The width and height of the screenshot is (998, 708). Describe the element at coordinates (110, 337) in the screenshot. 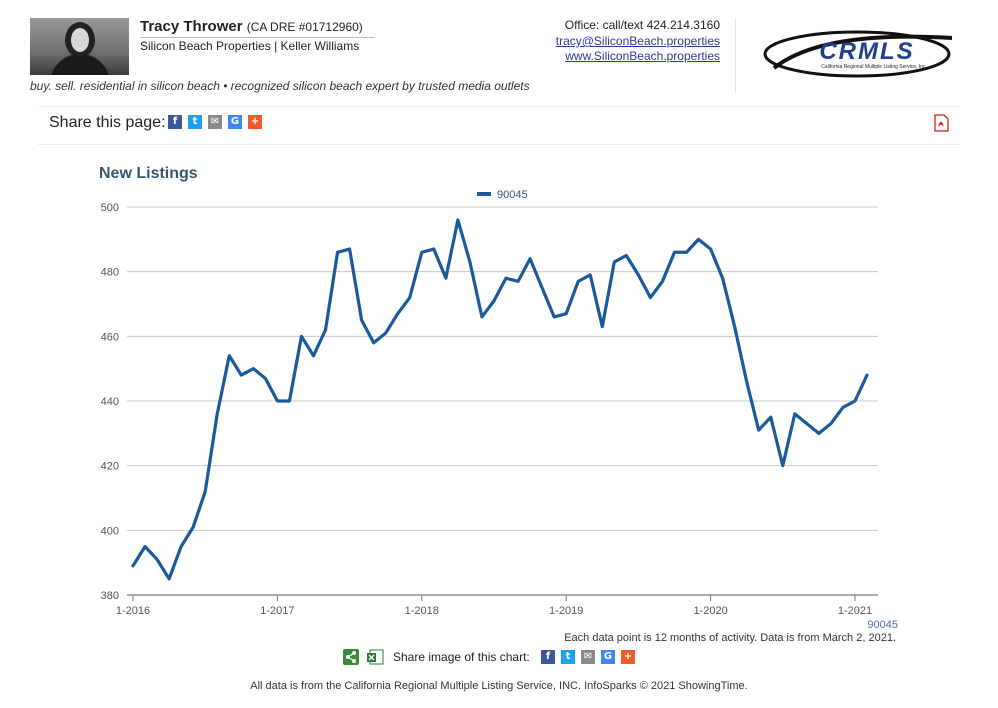

I see `y-tick-label: 460` at that location.